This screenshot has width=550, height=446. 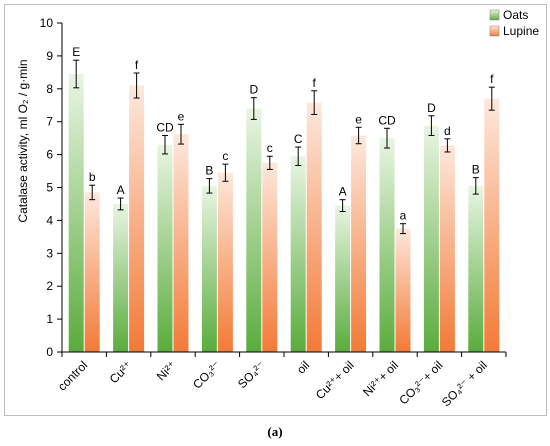 I want to click on y-tick-label: 0, so click(x=49, y=352).